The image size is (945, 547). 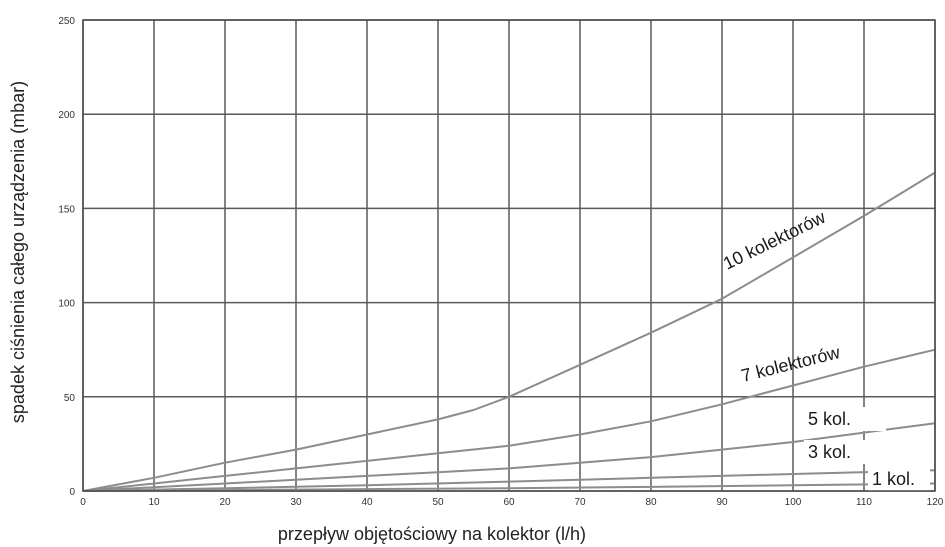 What do you see at coordinates (438, 502) in the screenshot?
I see `x-tick-label: 50` at bounding box center [438, 502].